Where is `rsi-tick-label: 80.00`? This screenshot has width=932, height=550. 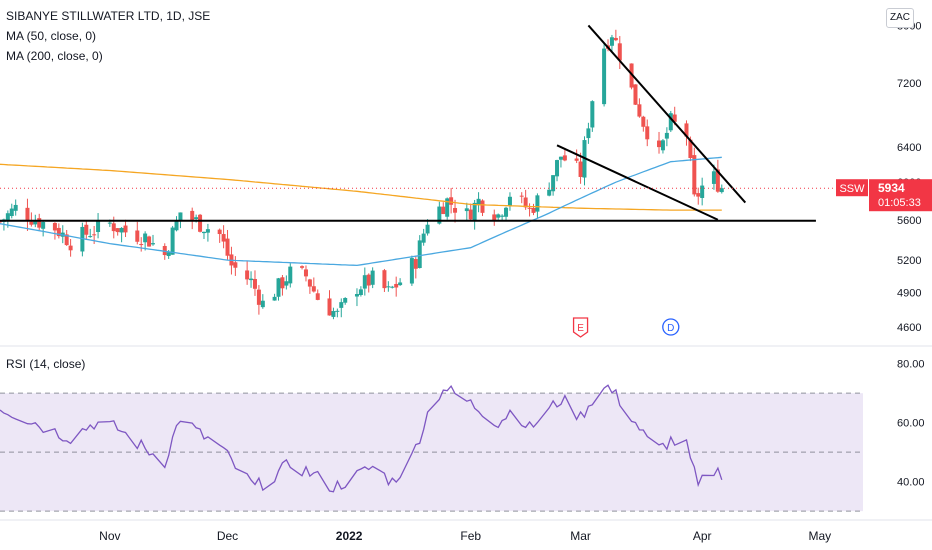 rsi-tick-label: 80.00 is located at coordinates (911, 365).